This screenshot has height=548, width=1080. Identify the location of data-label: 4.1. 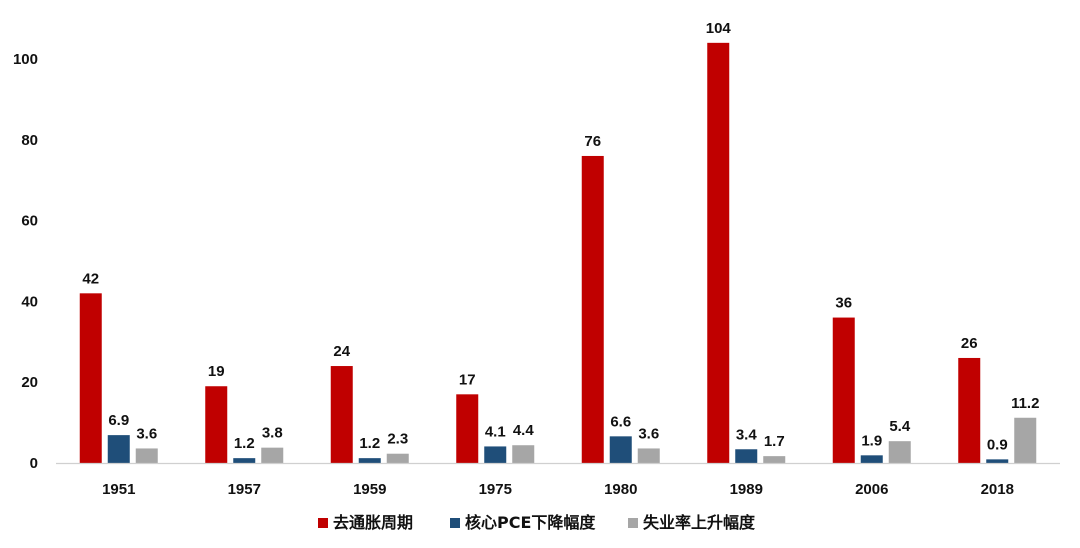
(495, 431).